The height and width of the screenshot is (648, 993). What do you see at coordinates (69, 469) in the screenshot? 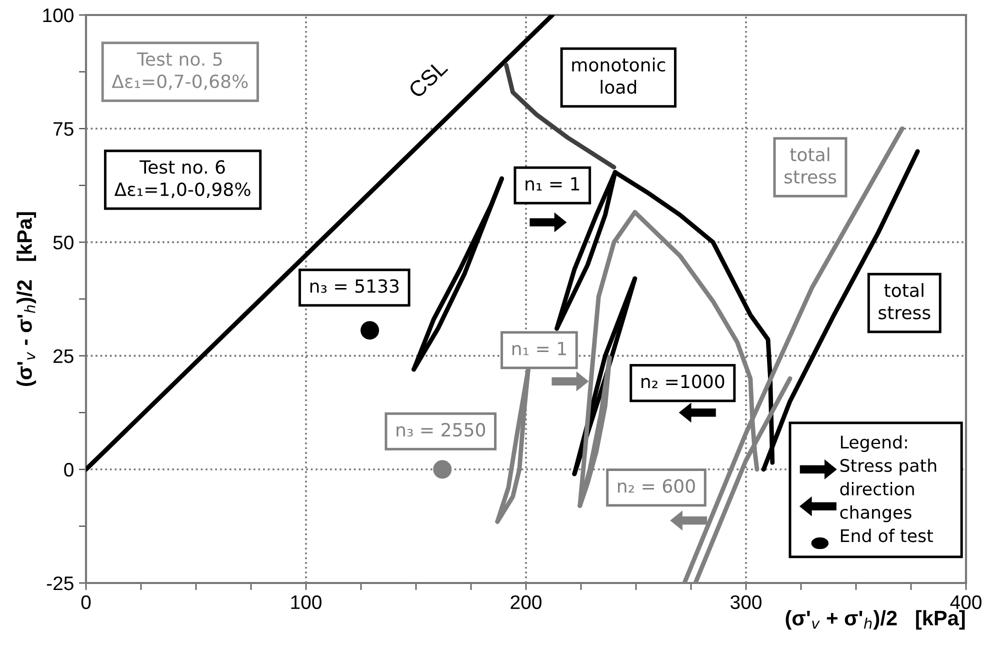
I see `y-tick-label: 0` at bounding box center [69, 469].